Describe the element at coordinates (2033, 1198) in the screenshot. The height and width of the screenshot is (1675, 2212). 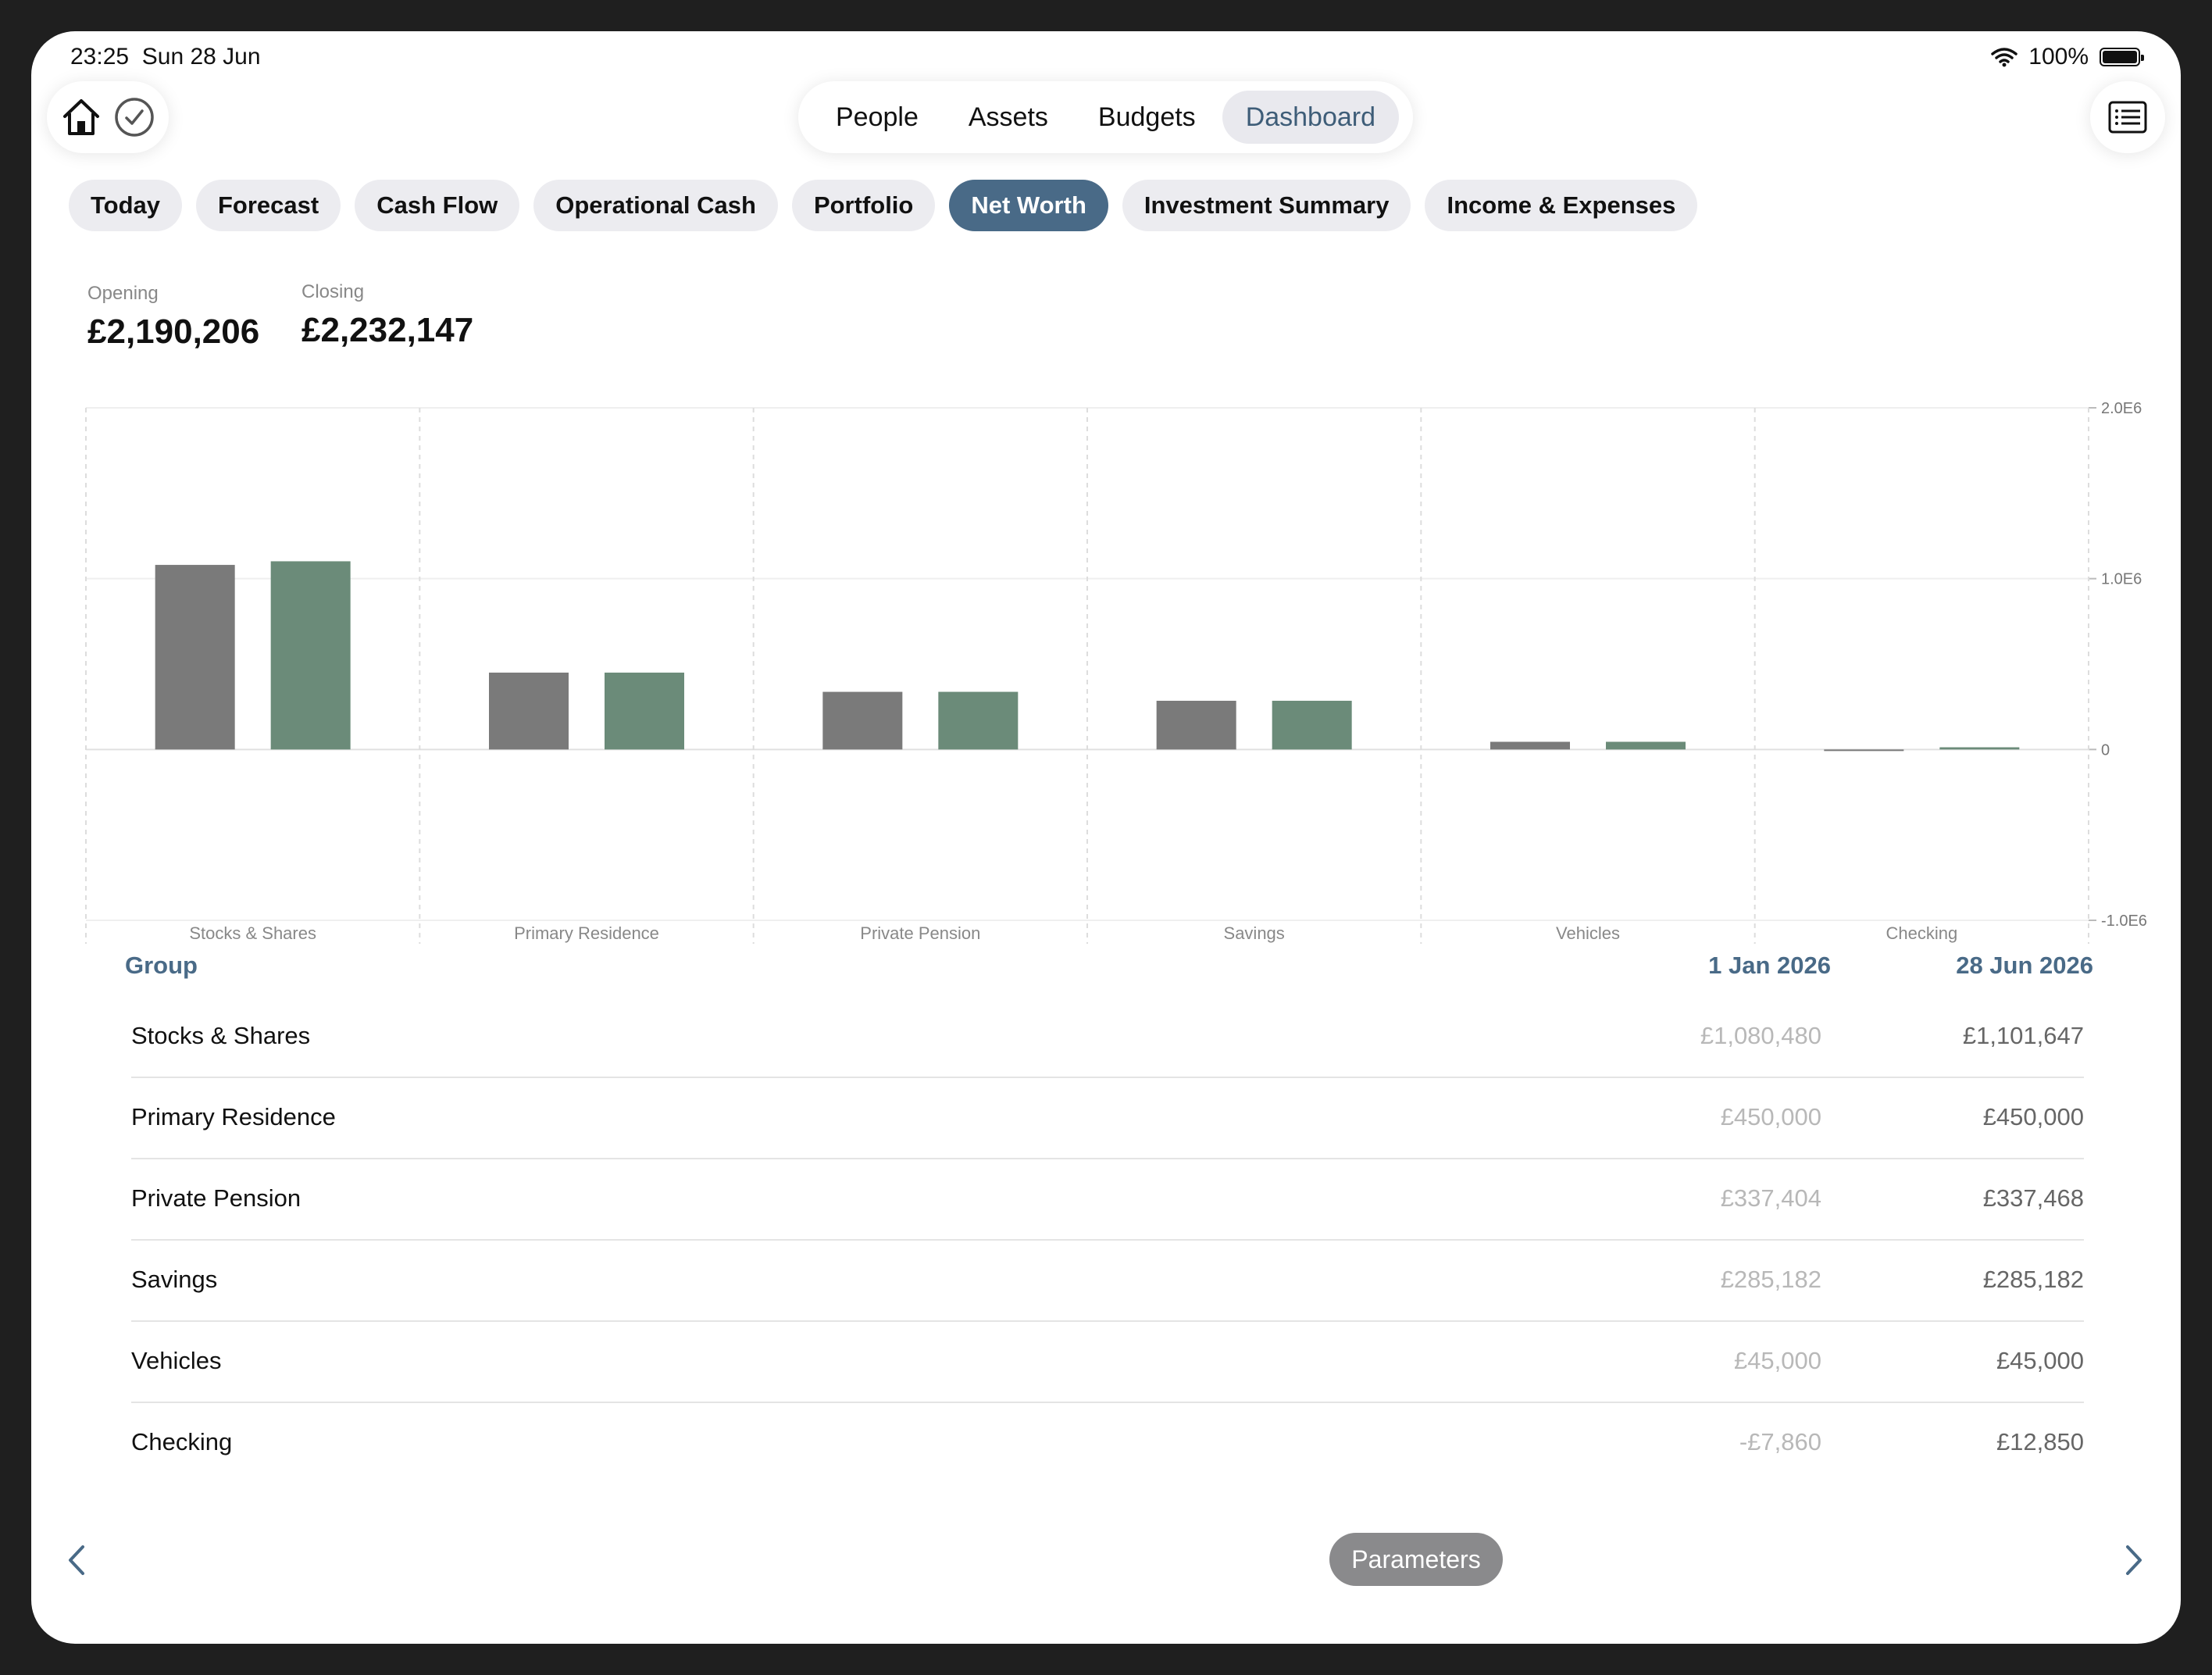
I see `row-closing-value: £337,468` at that location.